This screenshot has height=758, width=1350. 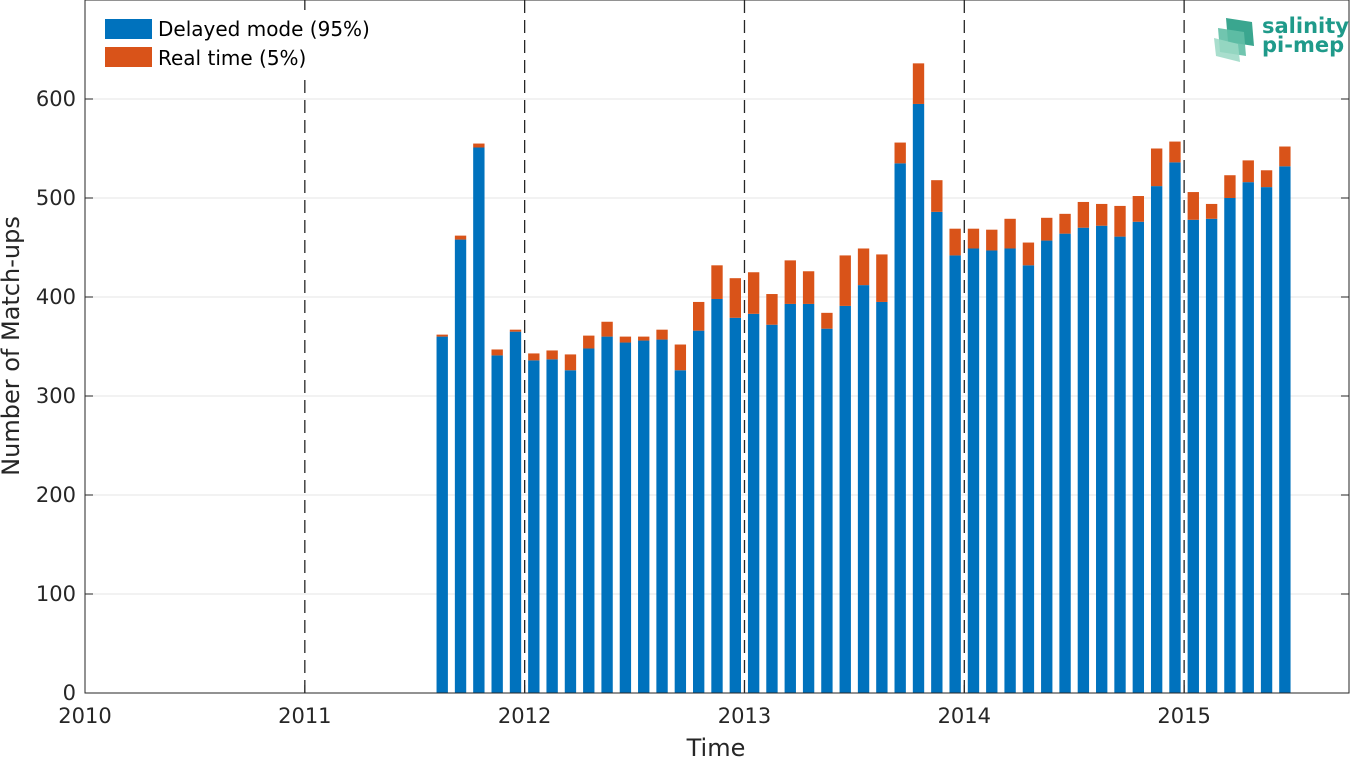 I want to click on legend-swatch-real-time, so click(x=128, y=57).